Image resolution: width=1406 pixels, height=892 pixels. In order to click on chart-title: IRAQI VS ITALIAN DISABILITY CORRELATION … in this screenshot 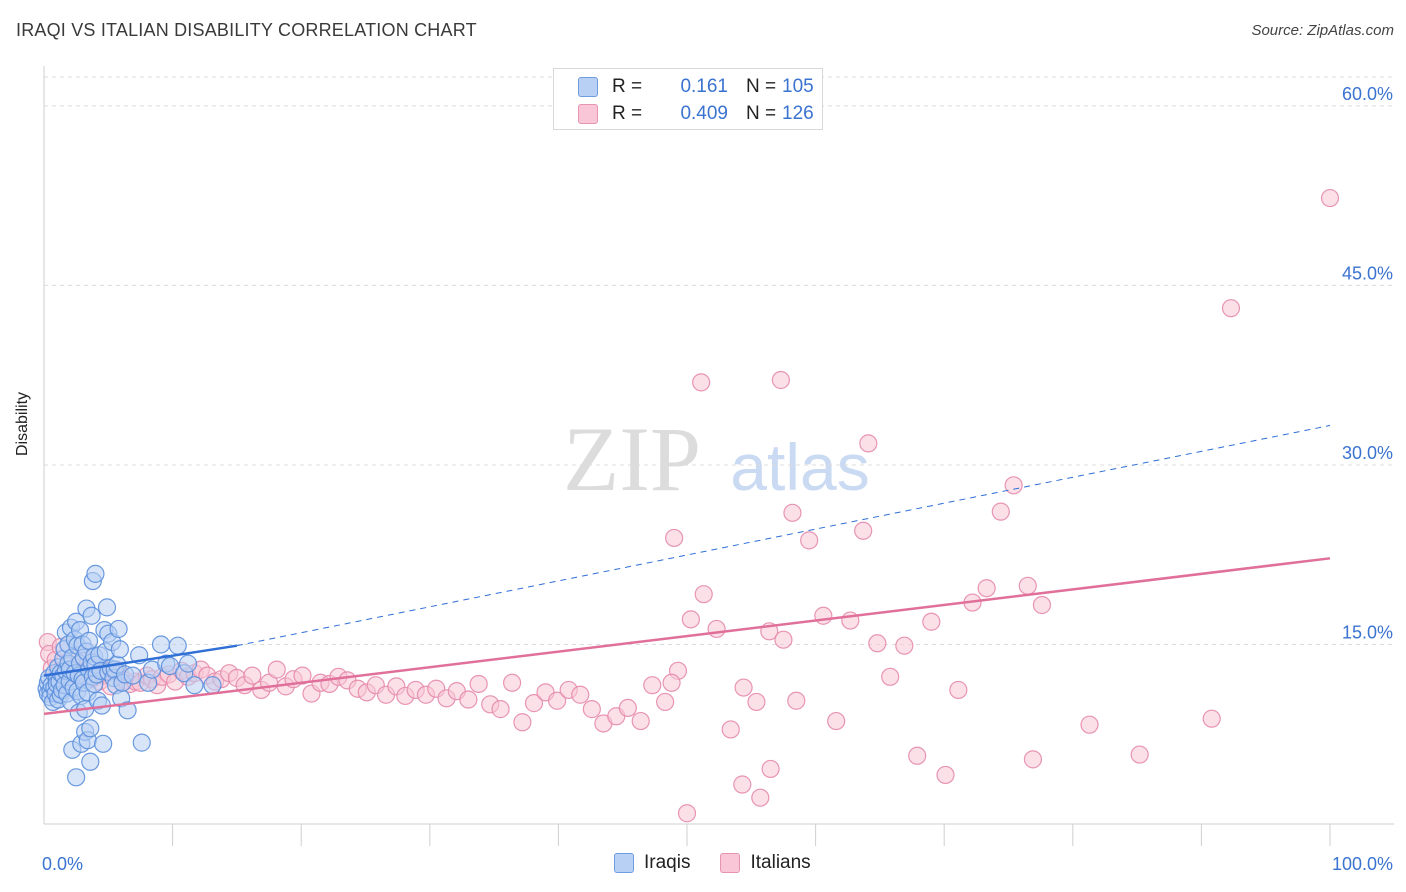, I will do `click(246, 30)`.